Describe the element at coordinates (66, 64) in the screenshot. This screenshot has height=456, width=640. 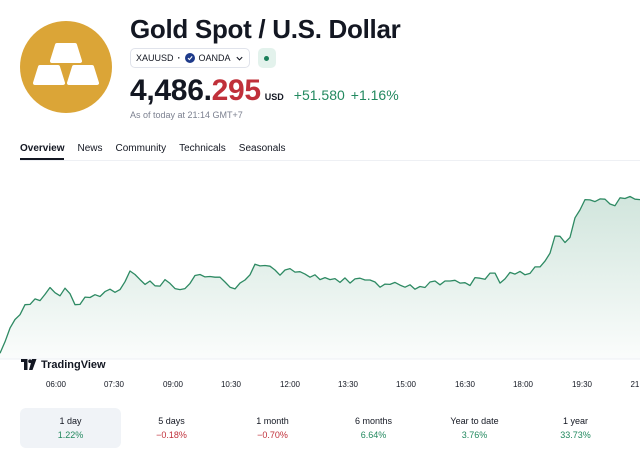
I see `gold-bars-icon` at that location.